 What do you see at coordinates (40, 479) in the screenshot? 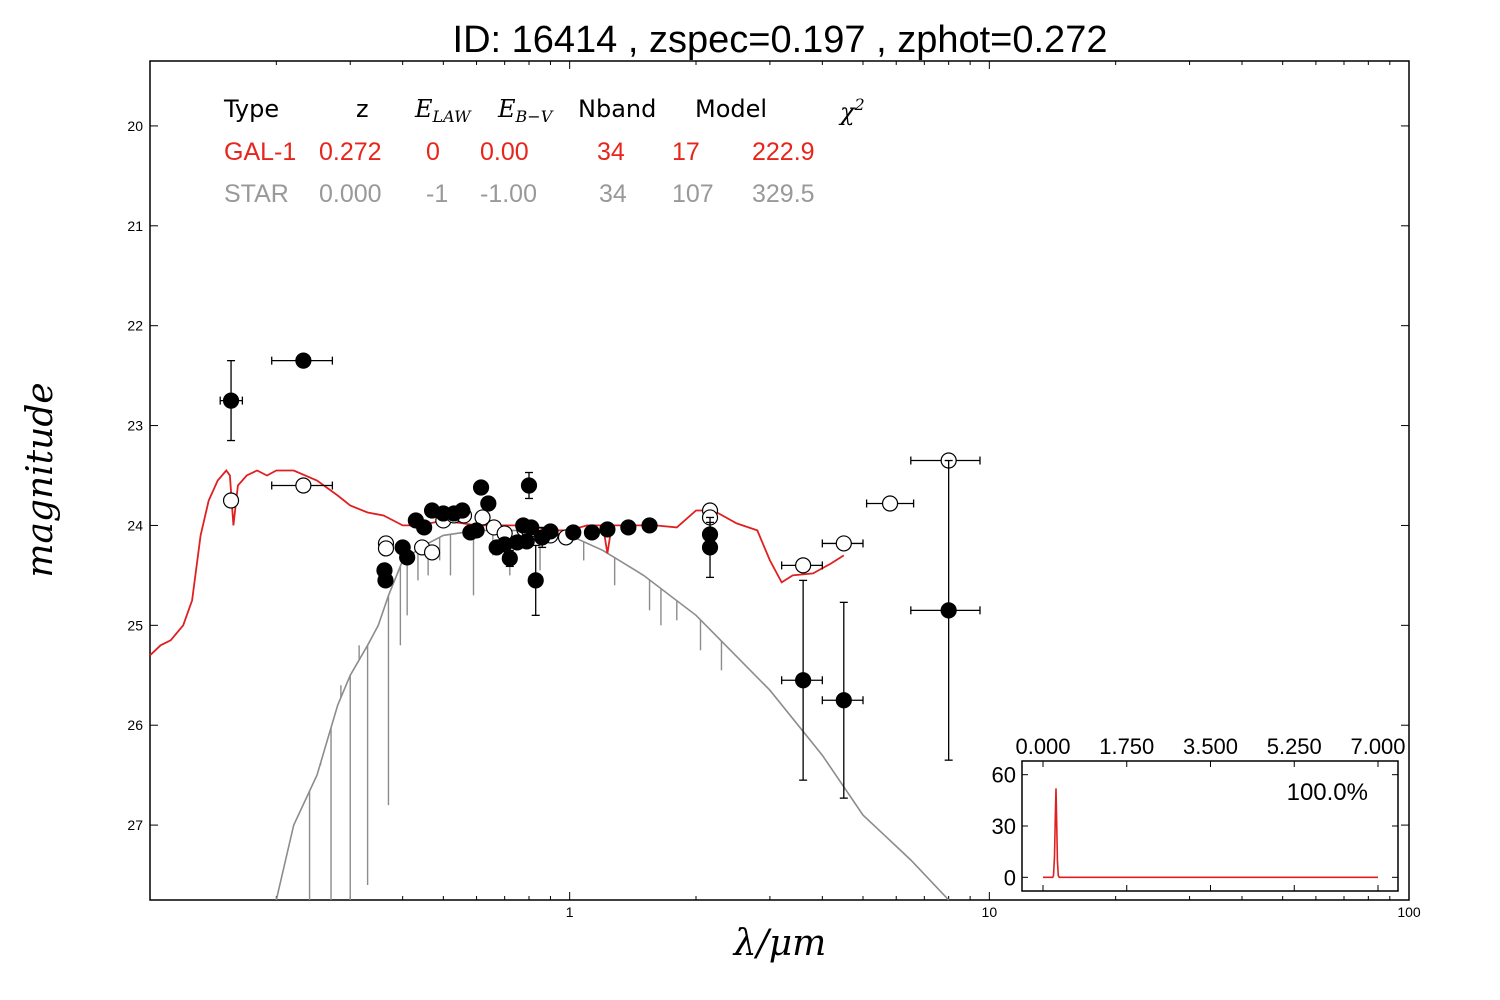
I see `y-axis-label: magnitude` at bounding box center [40, 479].